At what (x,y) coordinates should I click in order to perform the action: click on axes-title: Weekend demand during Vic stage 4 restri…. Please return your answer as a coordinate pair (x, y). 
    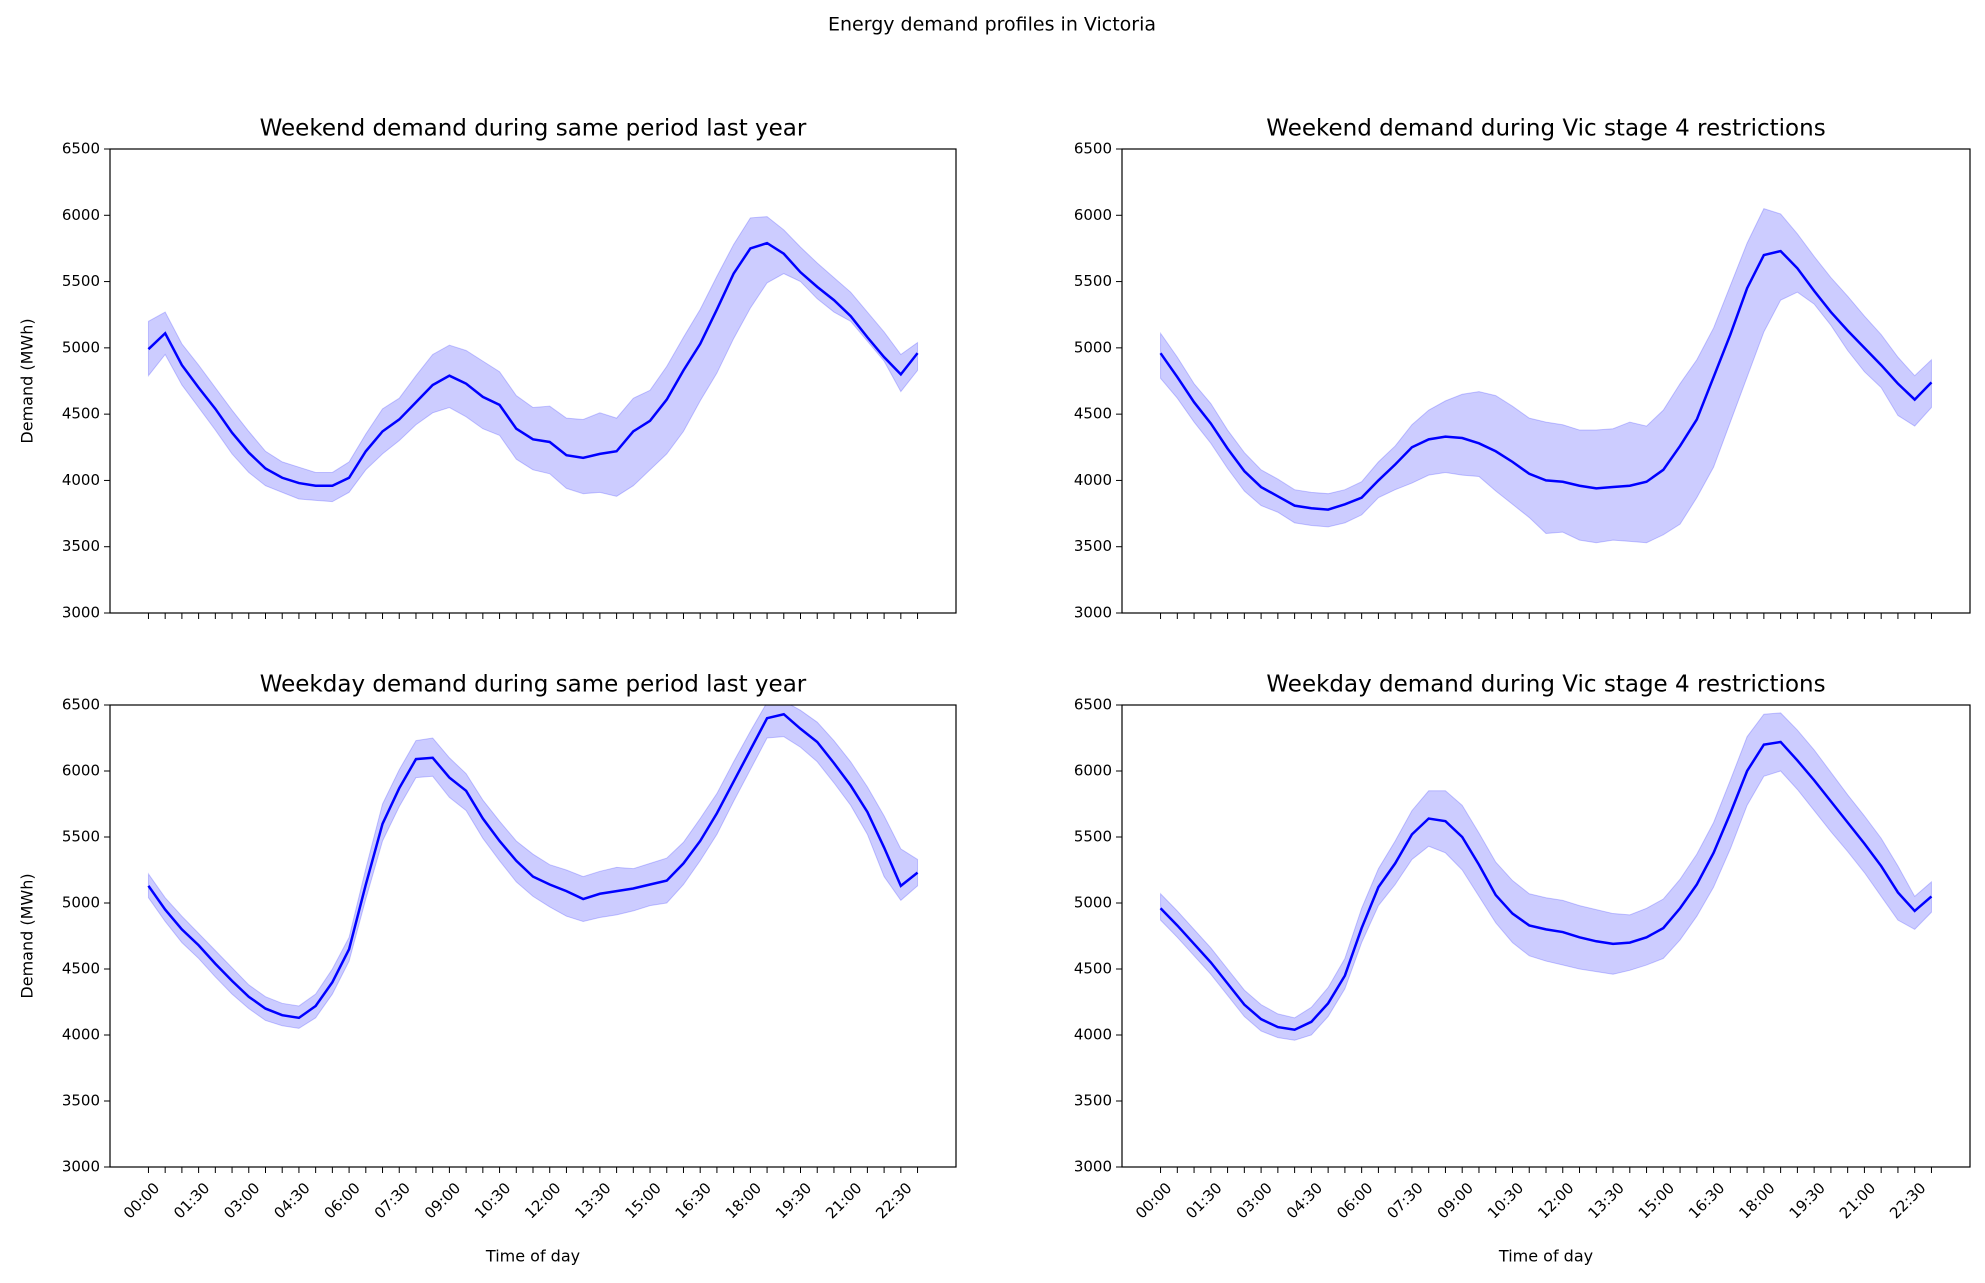
    Looking at the image, I should click on (1545, 129).